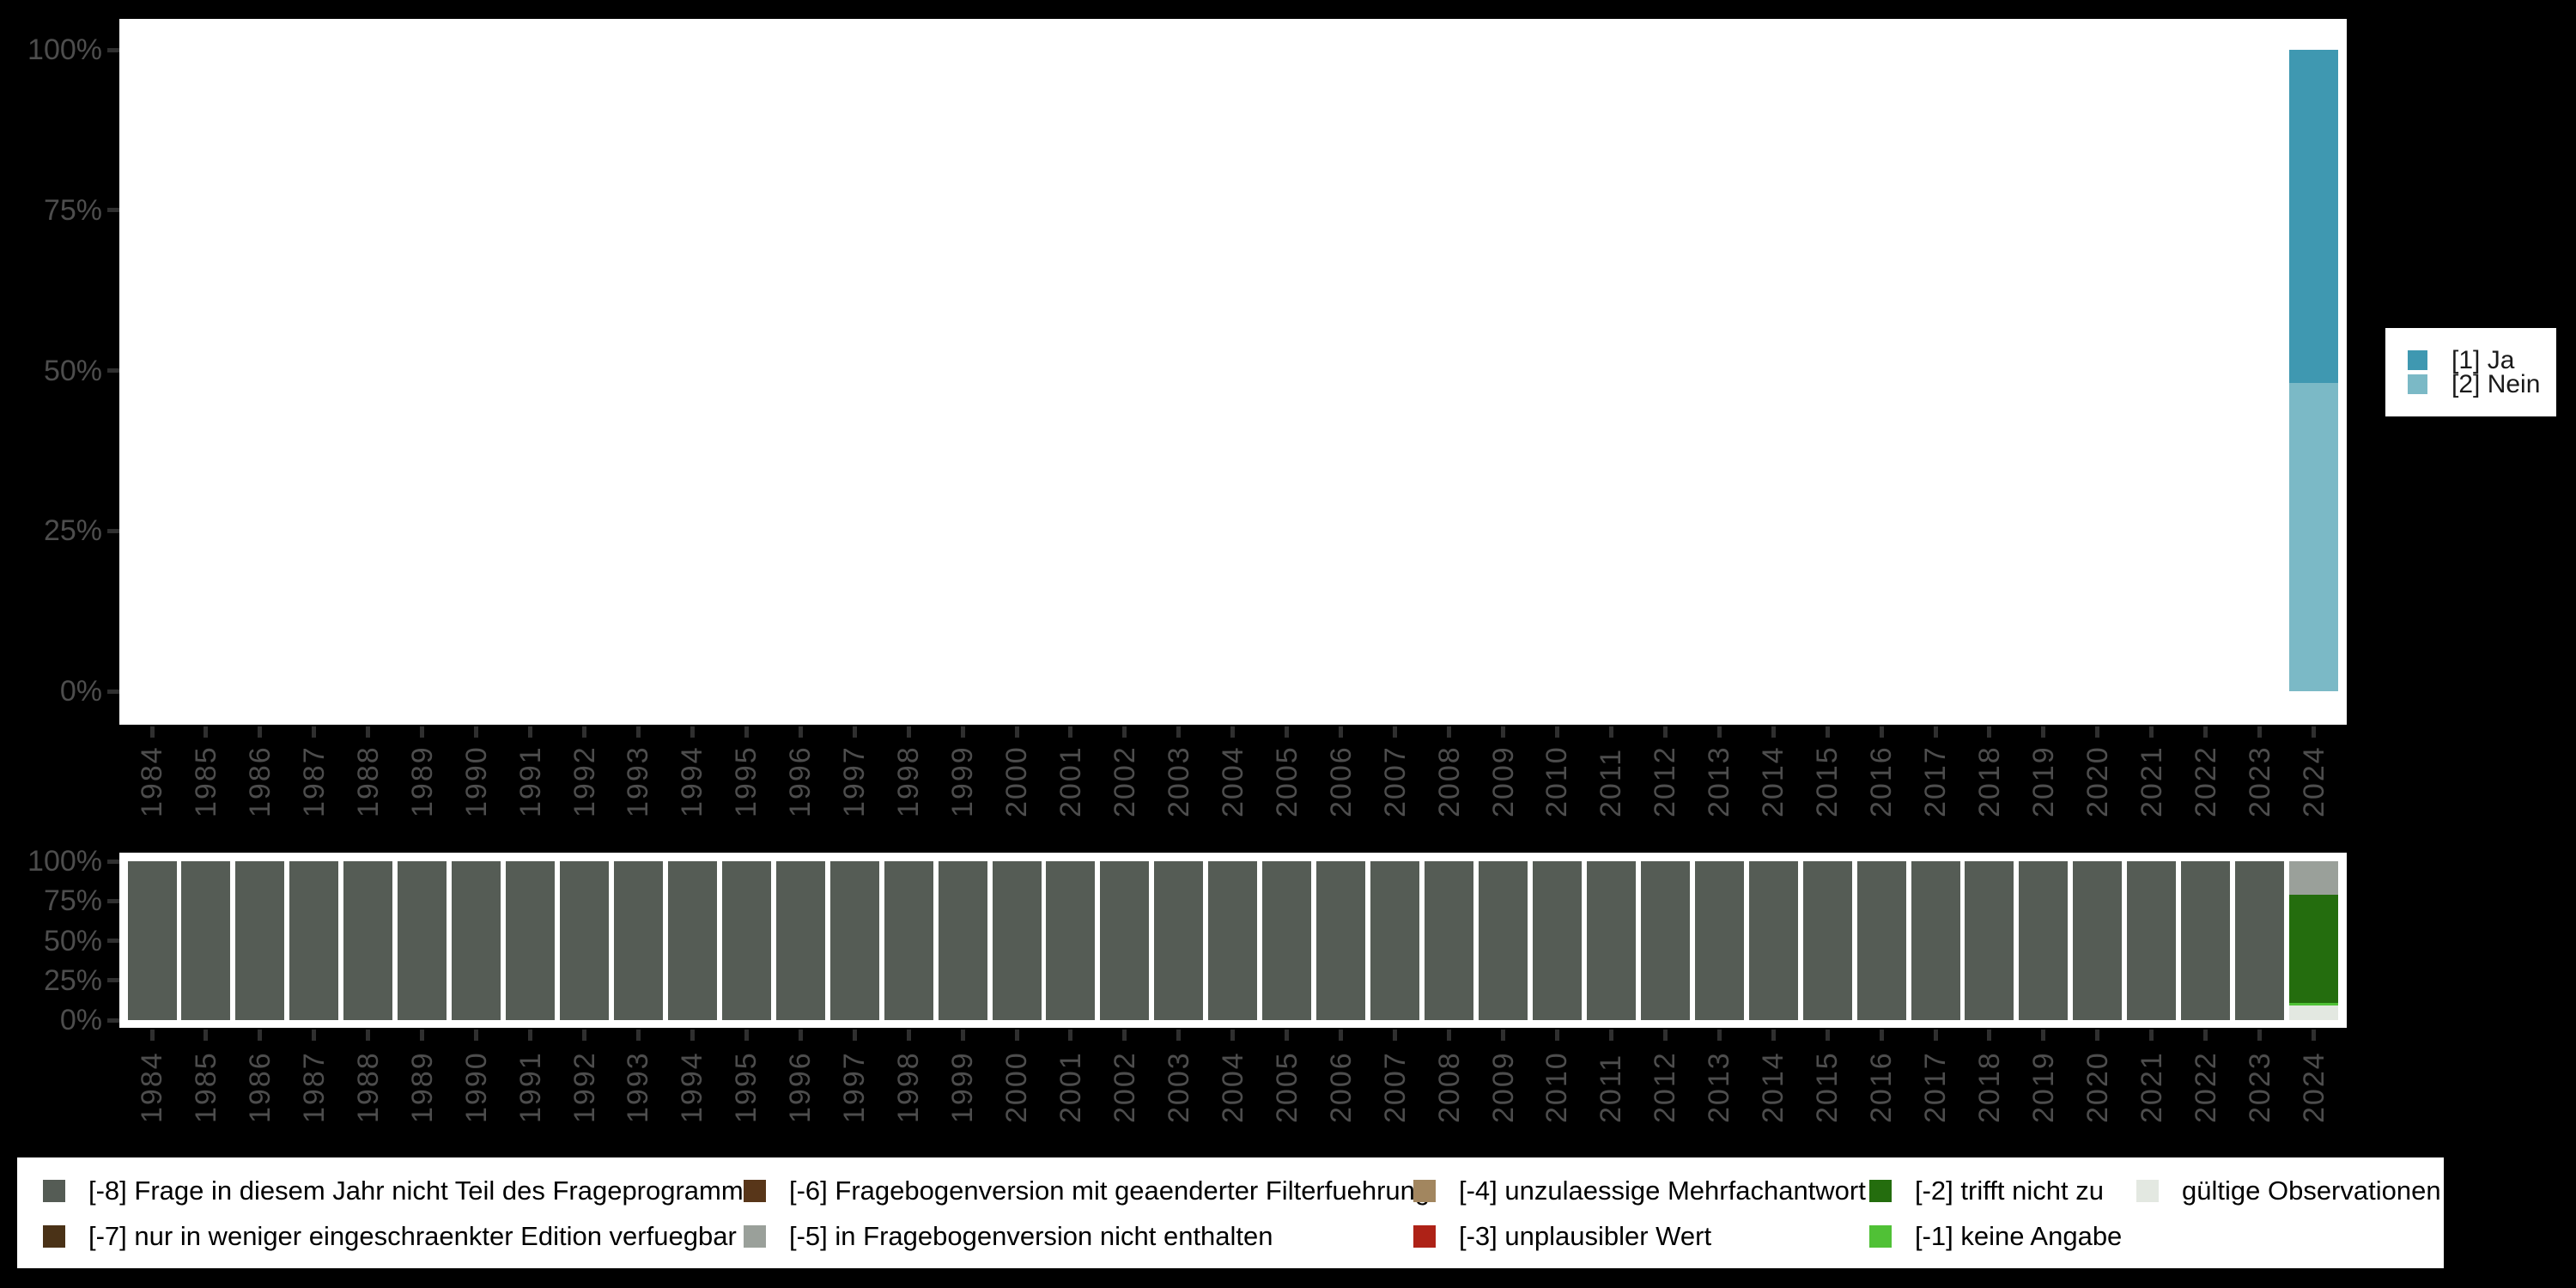 This screenshot has height=1288, width=2576. What do you see at coordinates (2019, 1236) in the screenshot?
I see `legend-label: [-1] keine Angabe` at bounding box center [2019, 1236].